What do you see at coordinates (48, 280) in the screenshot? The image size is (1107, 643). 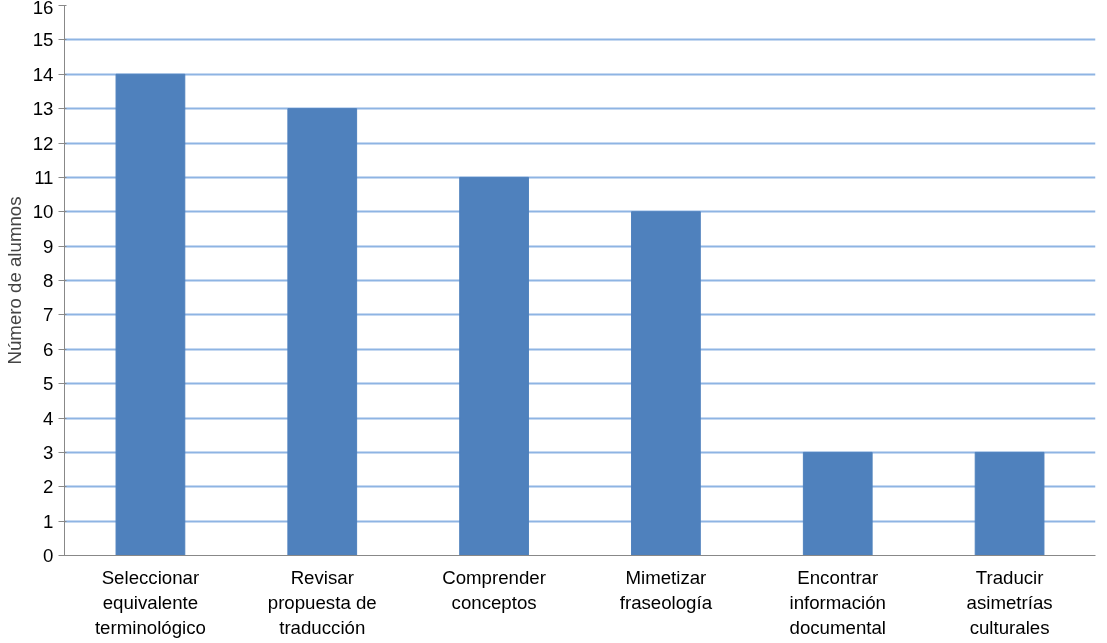 I see `y-tick-label: 8` at bounding box center [48, 280].